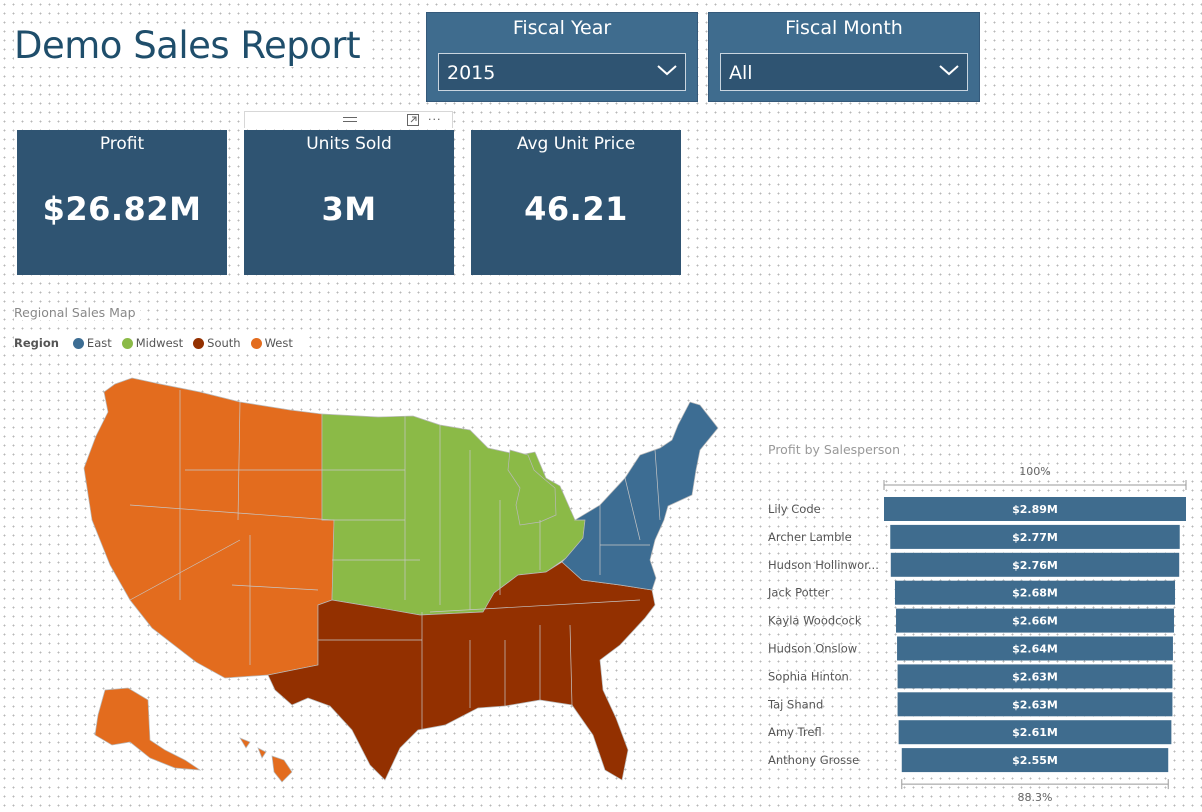 This screenshot has width=1202, height=812. I want to click on legend-item-east: East, so click(92, 343).